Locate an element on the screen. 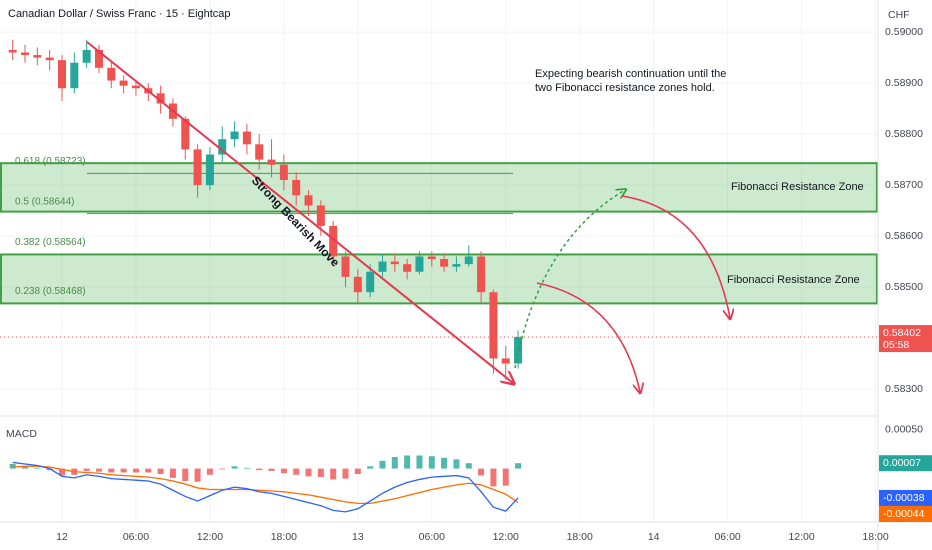 The width and height of the screenshot is (932, 550). zone-label: Fibonacci Resistance Zone is located at coordinates (797, 187).